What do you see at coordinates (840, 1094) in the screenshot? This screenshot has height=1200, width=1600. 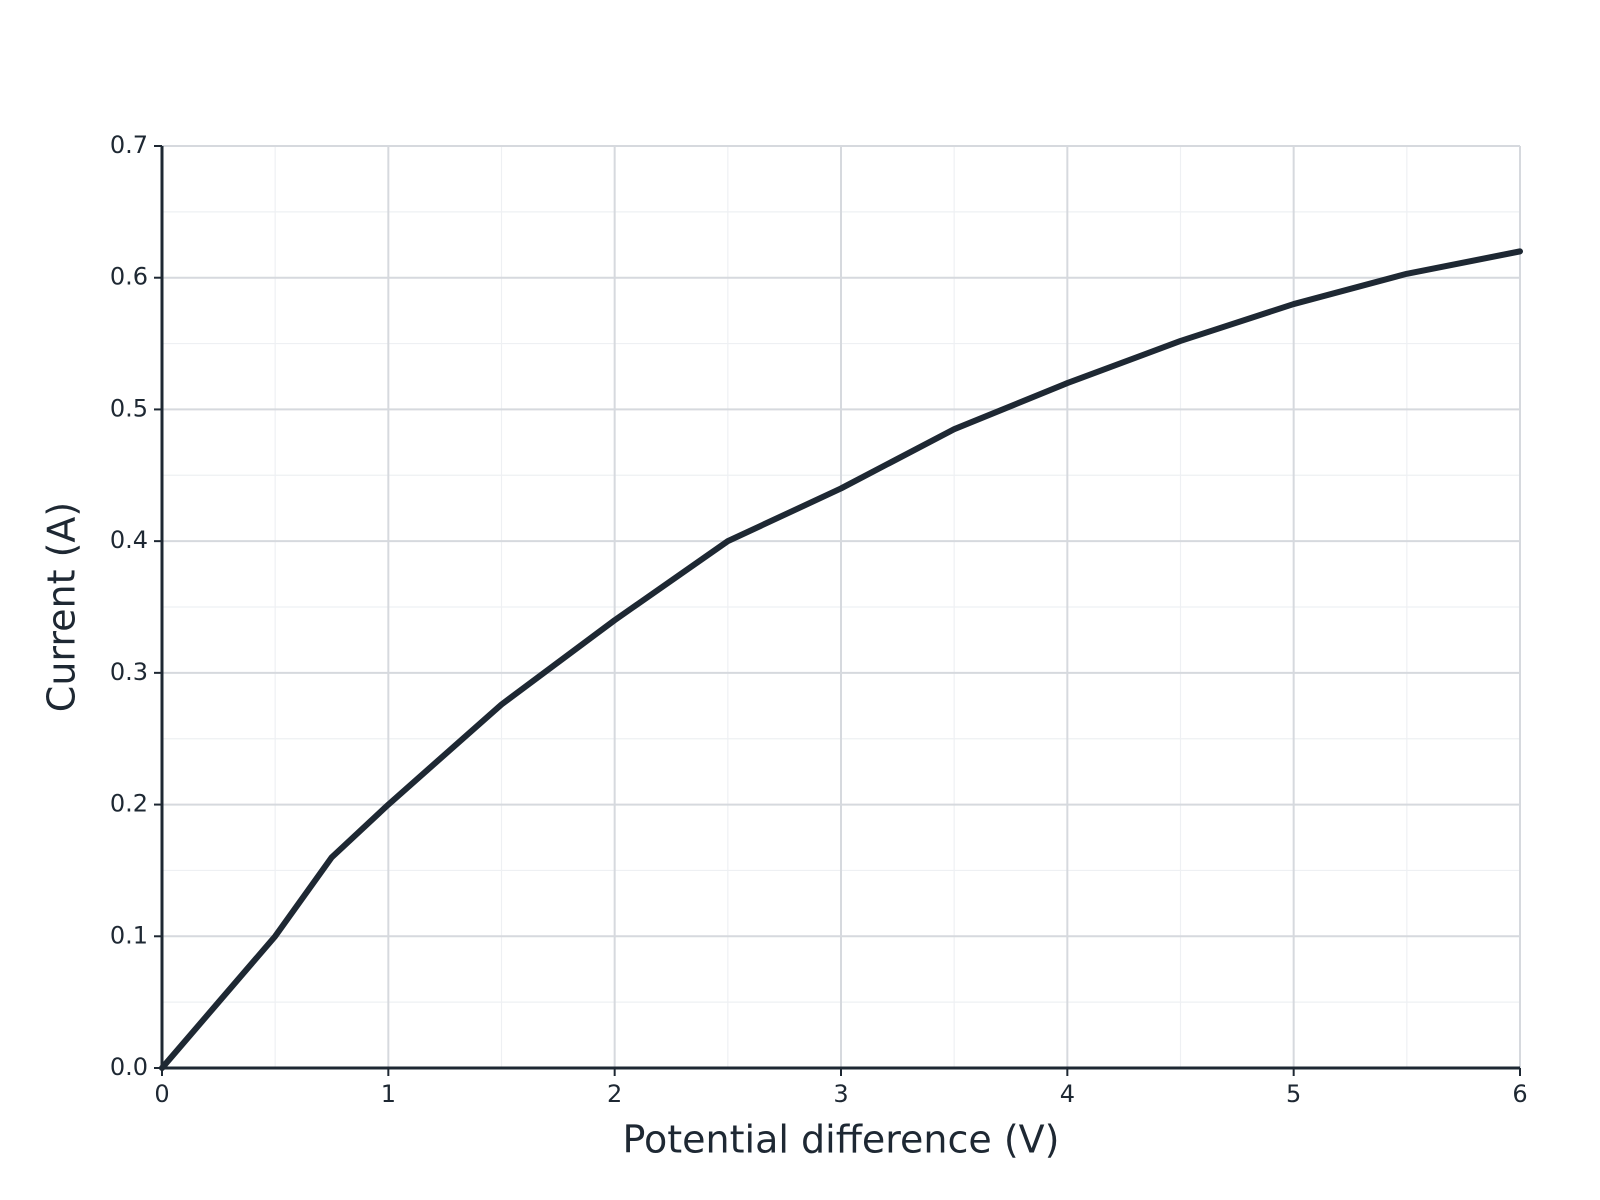 I see `x-tick-label: 3` at bounding box center [840, 1094].